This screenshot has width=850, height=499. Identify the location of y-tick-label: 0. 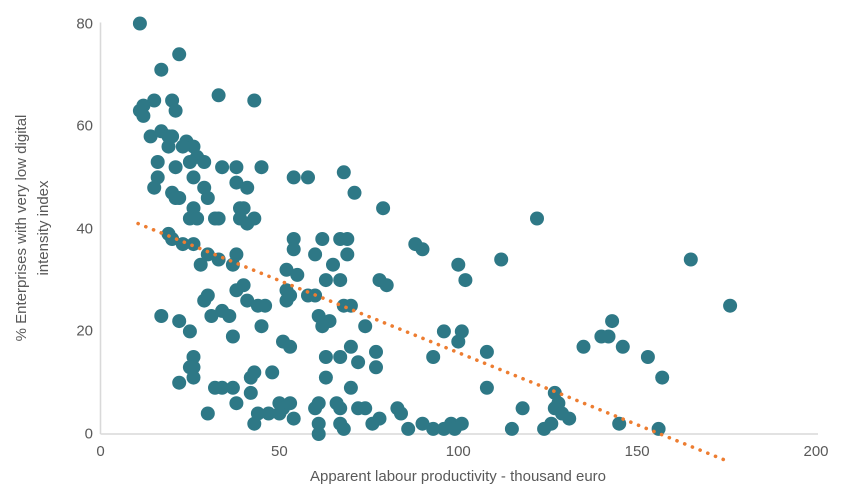
(88, 434).